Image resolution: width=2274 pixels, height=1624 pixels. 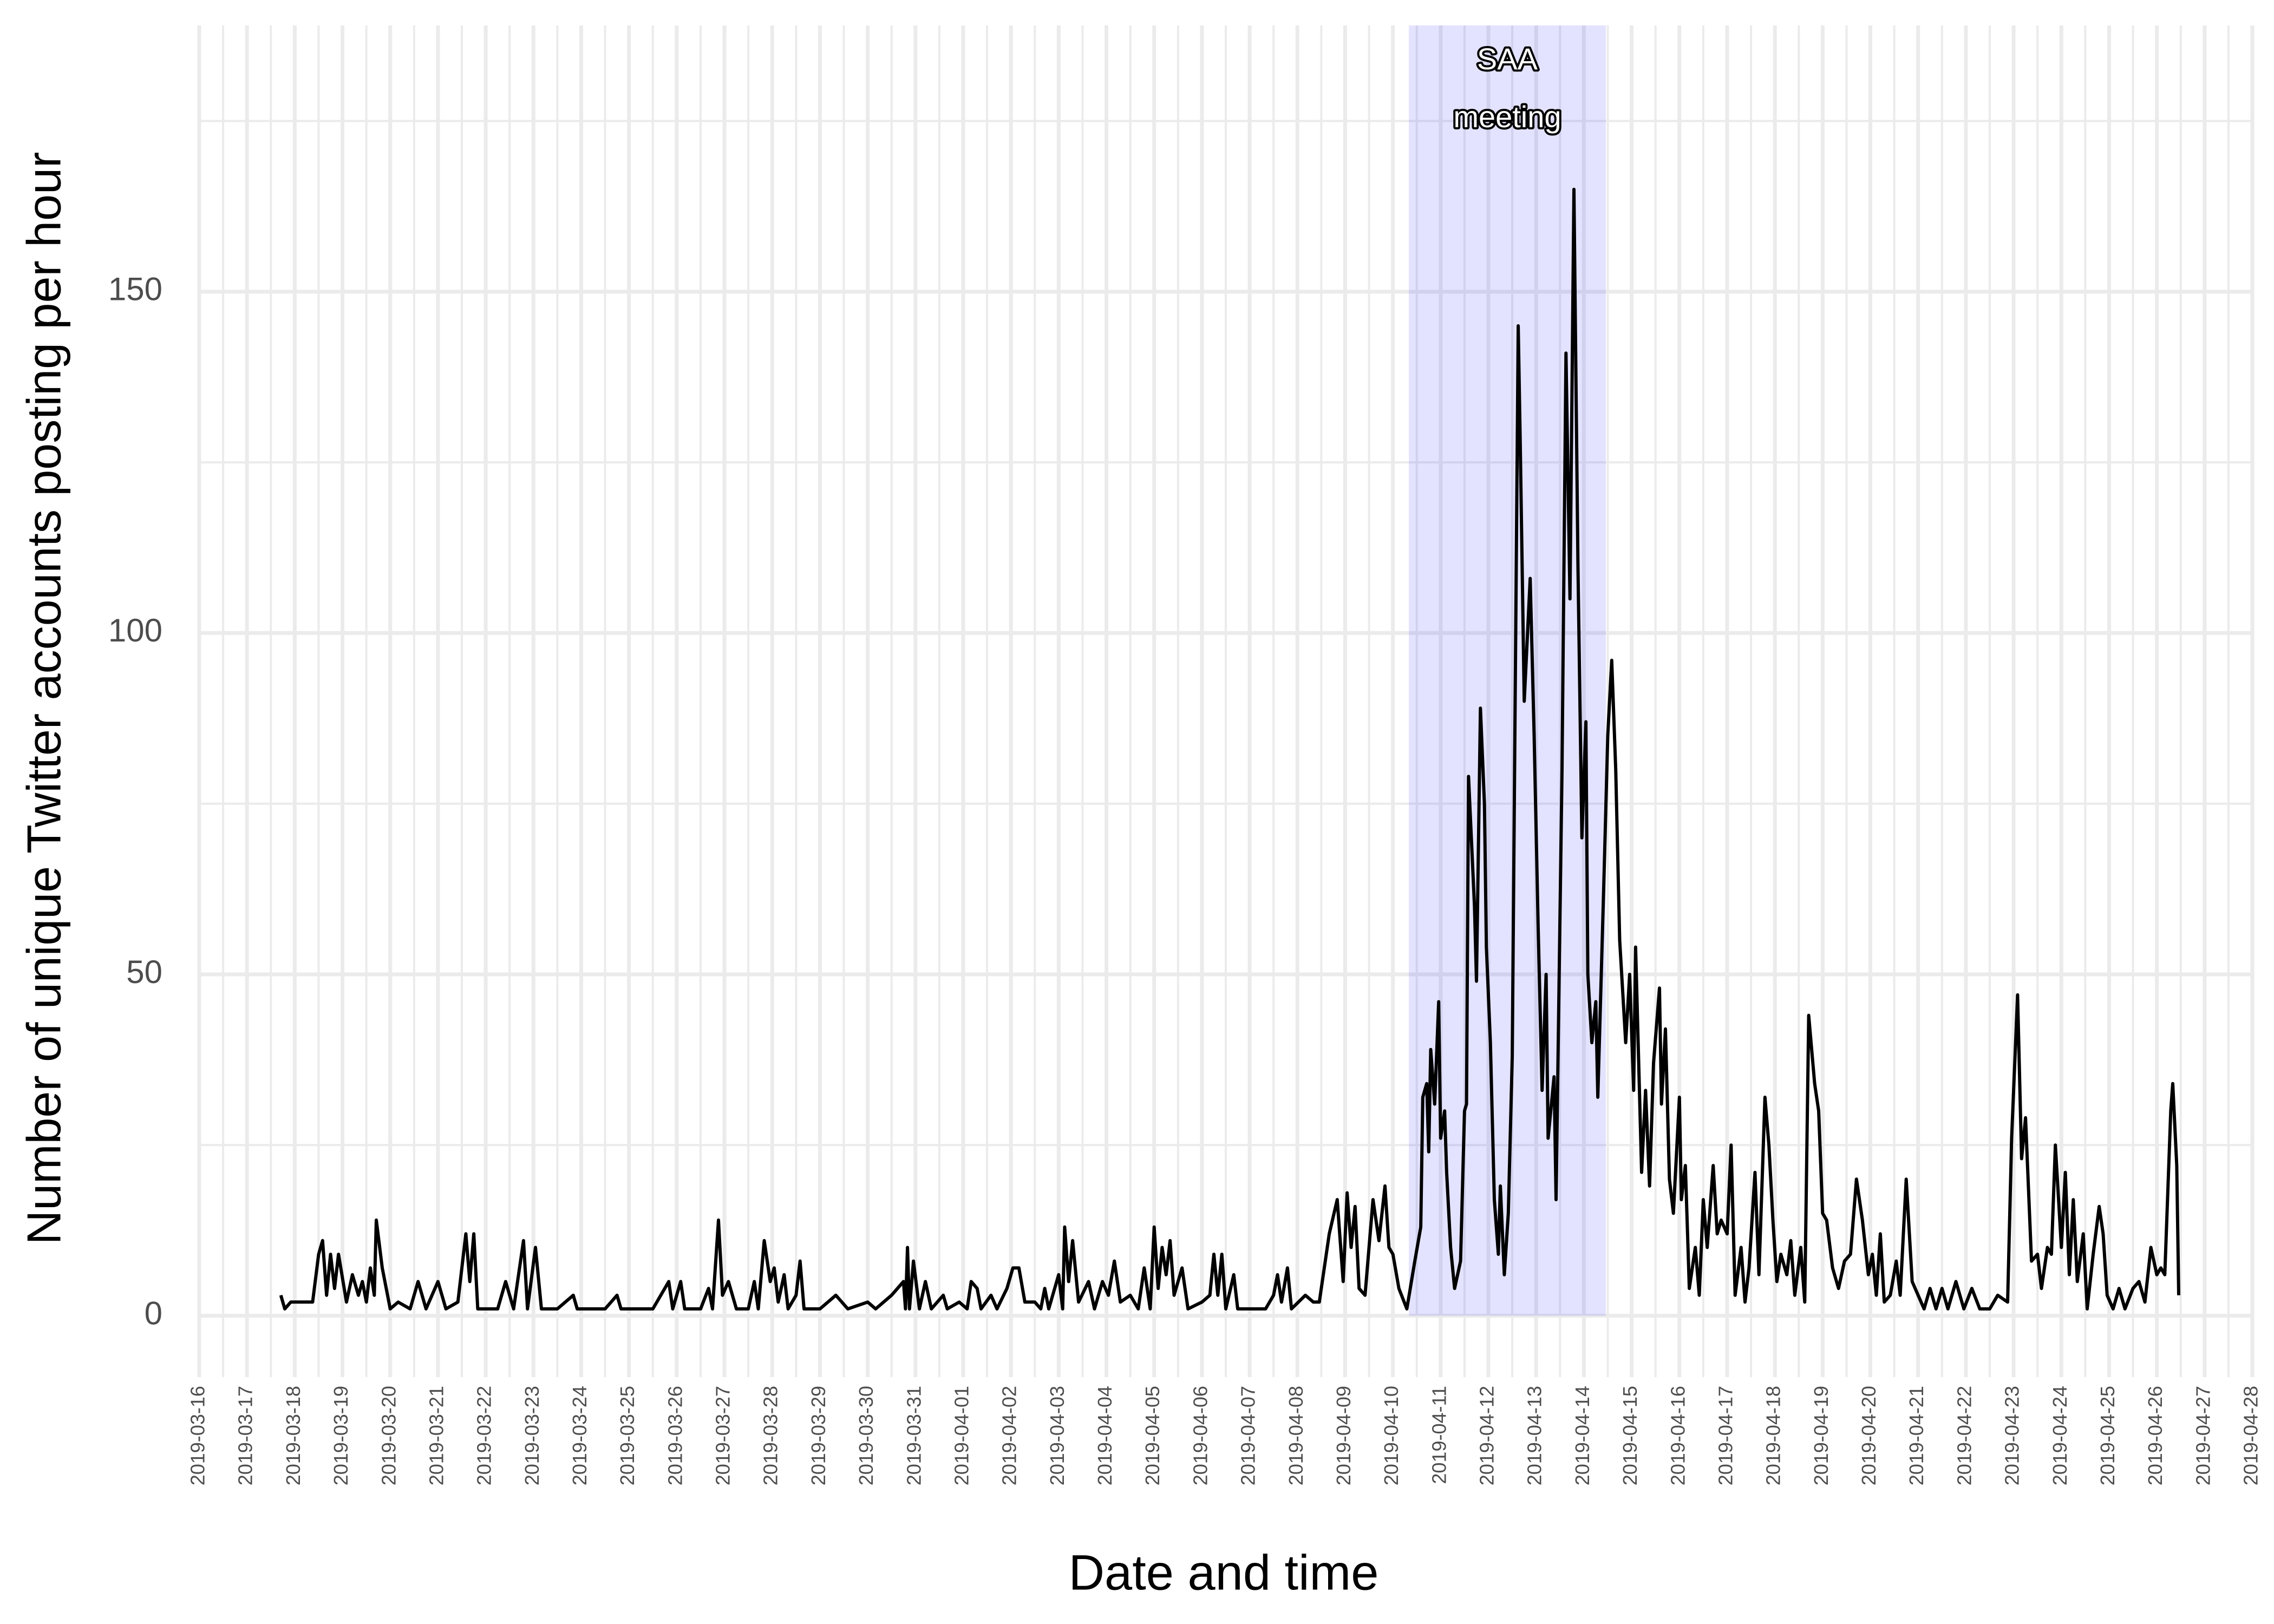 I want to click on annotation-label: SAA, so click(x=1508, y=59).